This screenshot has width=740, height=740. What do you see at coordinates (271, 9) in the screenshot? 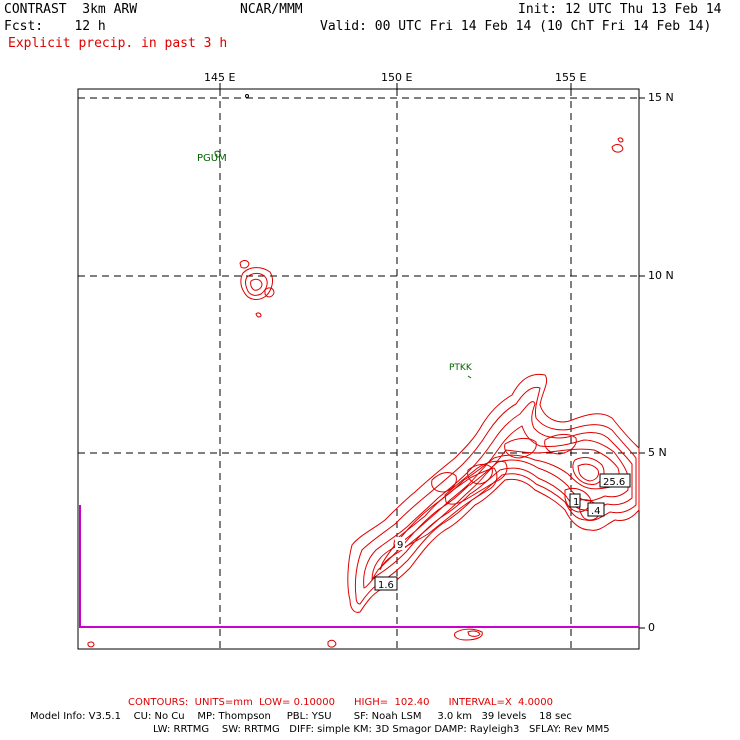
I see `organization-label: NCAR/MMM` at bounding box center [271, 9].